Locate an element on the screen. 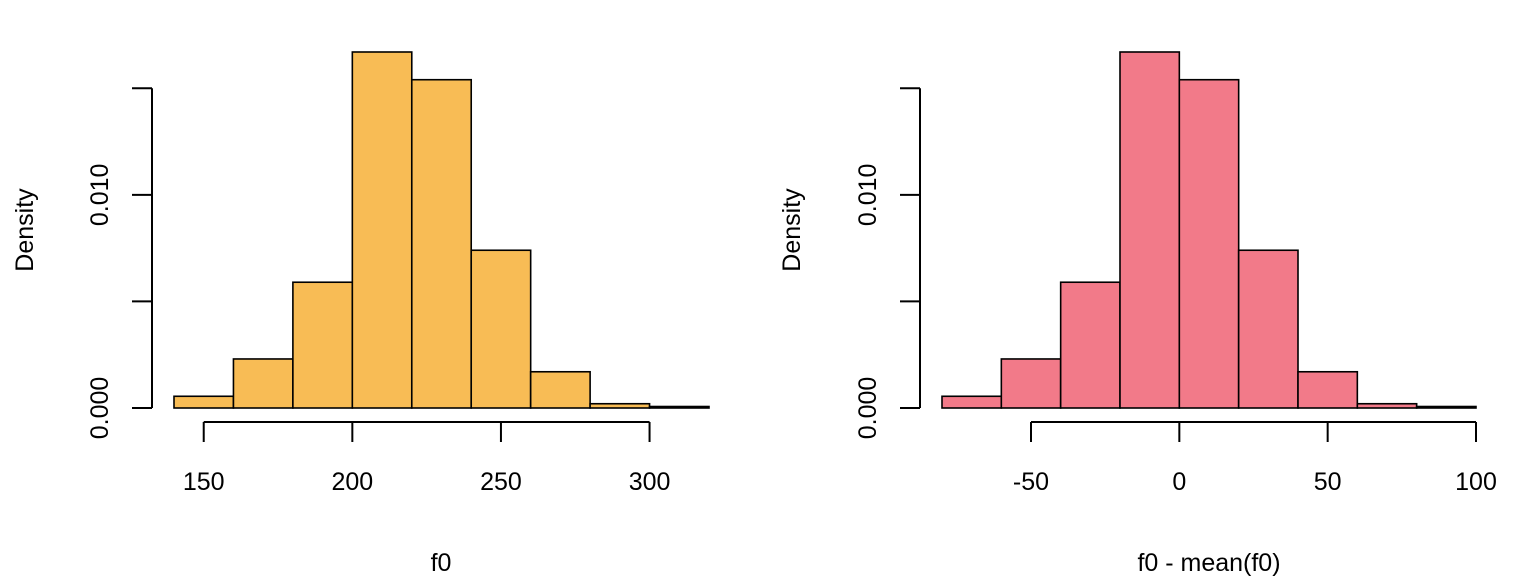 The height and width of the screenshot is (576, 1536). x-tick-label: 100 is located at coordinates (1476, 482).